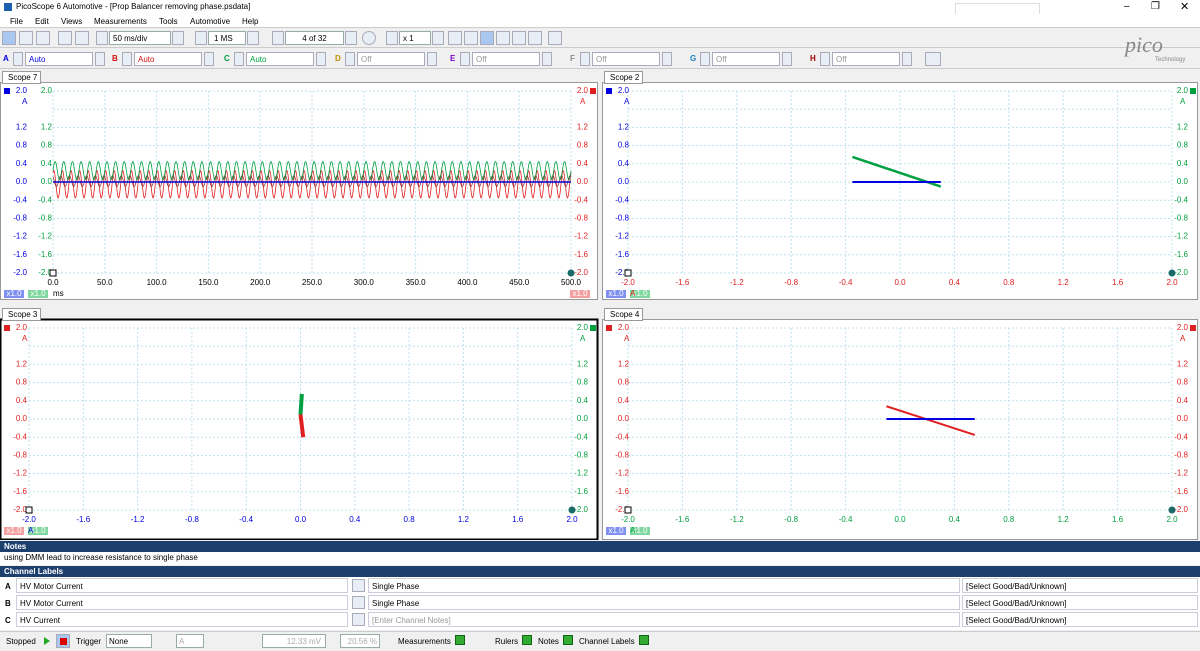 Image resolution: width=1200 pixels, height=651 pixels. Describe the element at coordinates (415, 38) in the screenshot. I see `zoom: x 1` at that location.